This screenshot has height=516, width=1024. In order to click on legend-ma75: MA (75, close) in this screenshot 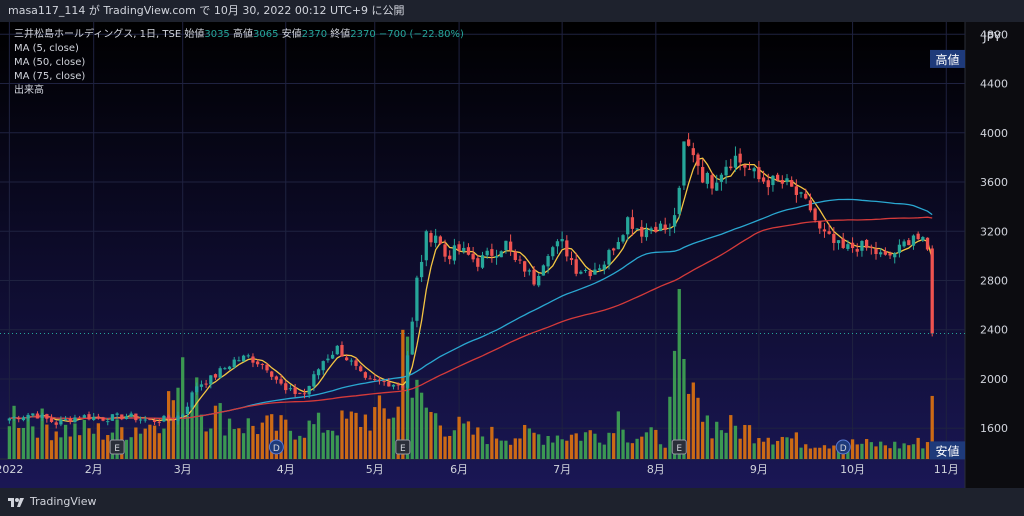, I will do `click(50, 76)`.